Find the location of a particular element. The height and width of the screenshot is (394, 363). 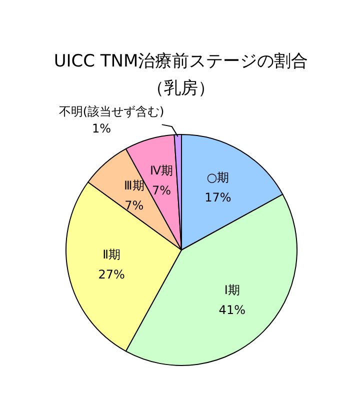

data-label: 17% is located at coordinates (218, 197).